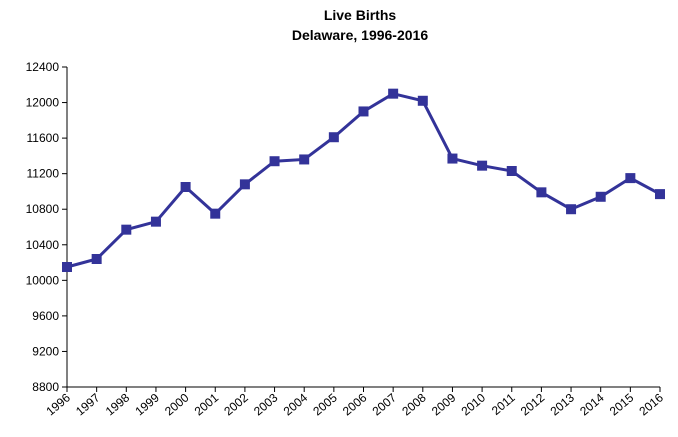 Image resolution: width=678 pixels, height=437 pixels. I want to click on x-tick-label: 2003, so click(266, 404).